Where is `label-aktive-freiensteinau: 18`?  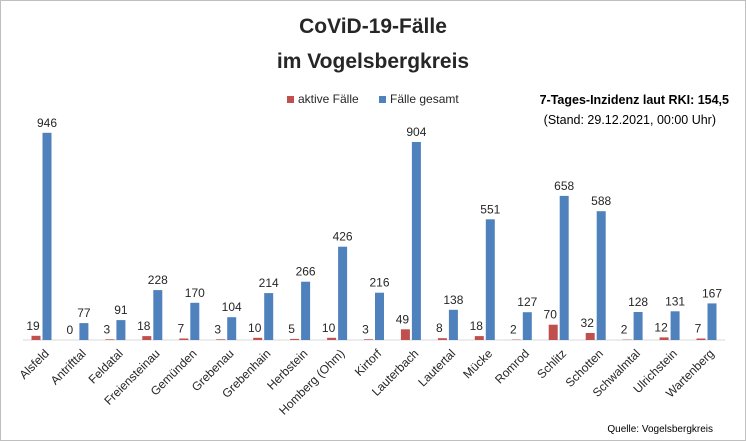
label-aktive-freiensteinau: 18 is located at coordinates (144, 326).